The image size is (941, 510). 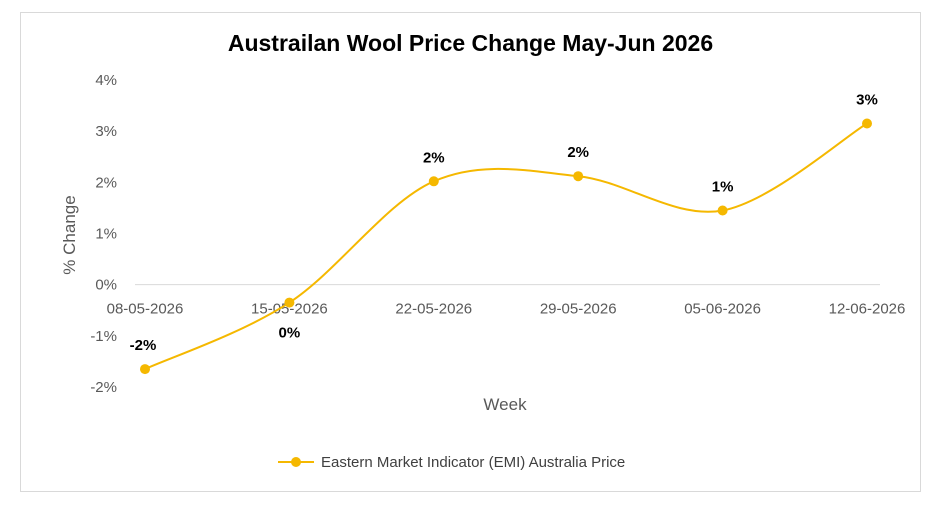 What do you see at coordinates (106, 285) in the screenshot?
I see `y-tick-label: 0%` at bounding box center [106, 285].